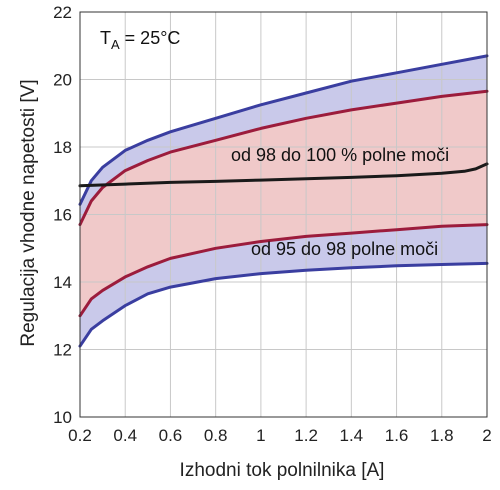  I want to click on x-tick-label: 2, so click(486, 435).